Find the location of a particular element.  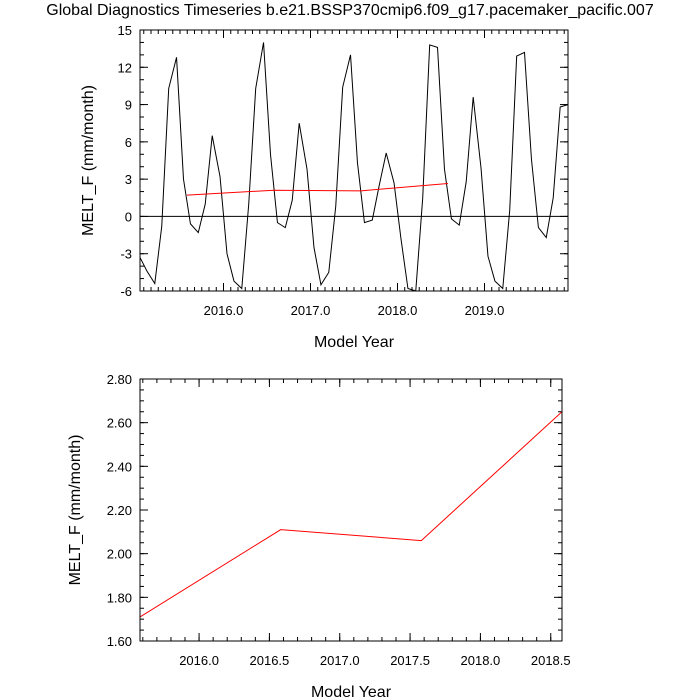

y-tick-label: 2.40 is located at coordinates (119, 466).